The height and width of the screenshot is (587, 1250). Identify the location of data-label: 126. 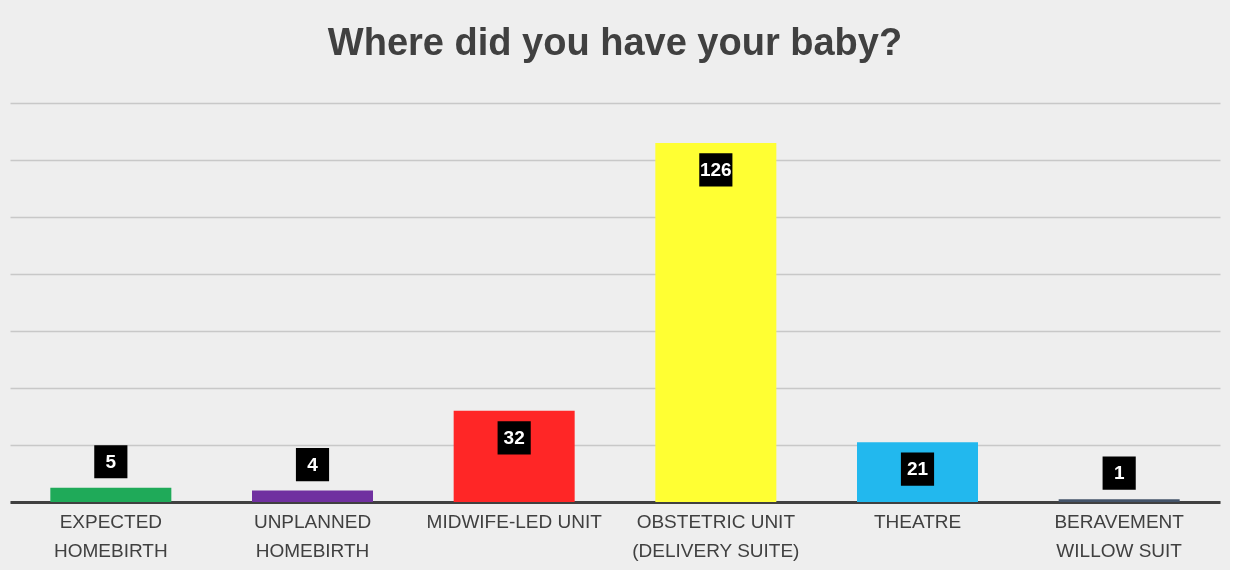
(715, 169).